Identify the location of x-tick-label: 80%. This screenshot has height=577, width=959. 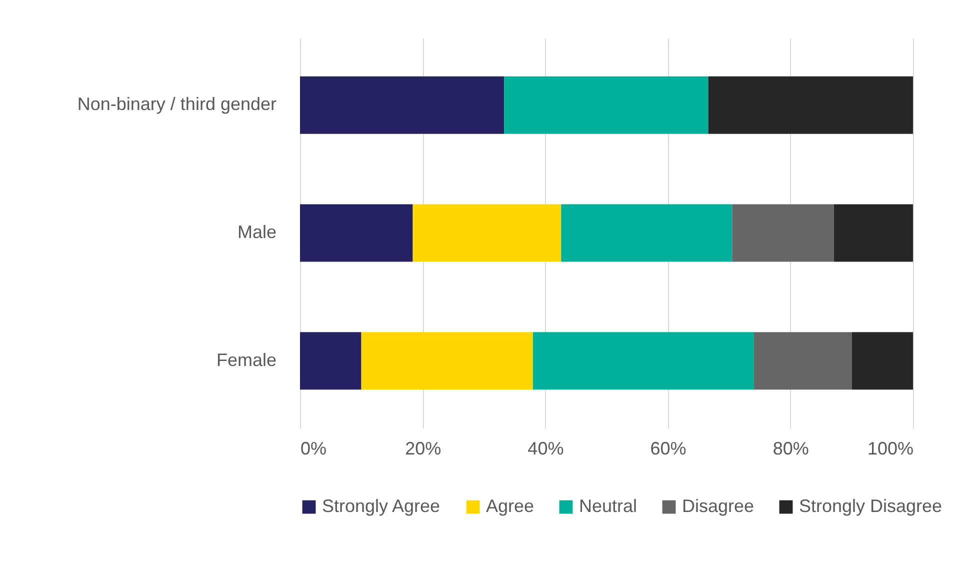
(790, 448).